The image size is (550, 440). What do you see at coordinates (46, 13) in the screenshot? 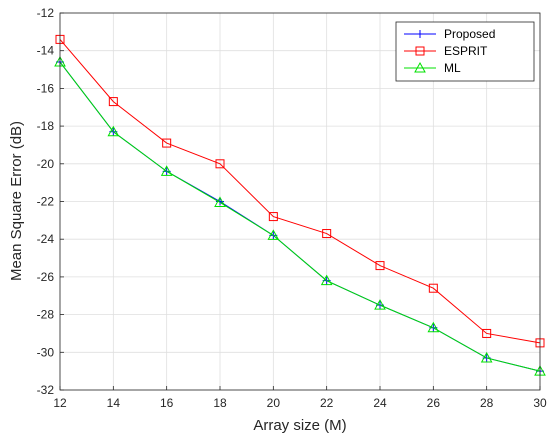
I see `y-tick-label: -12` at bounding box center [46, 13].